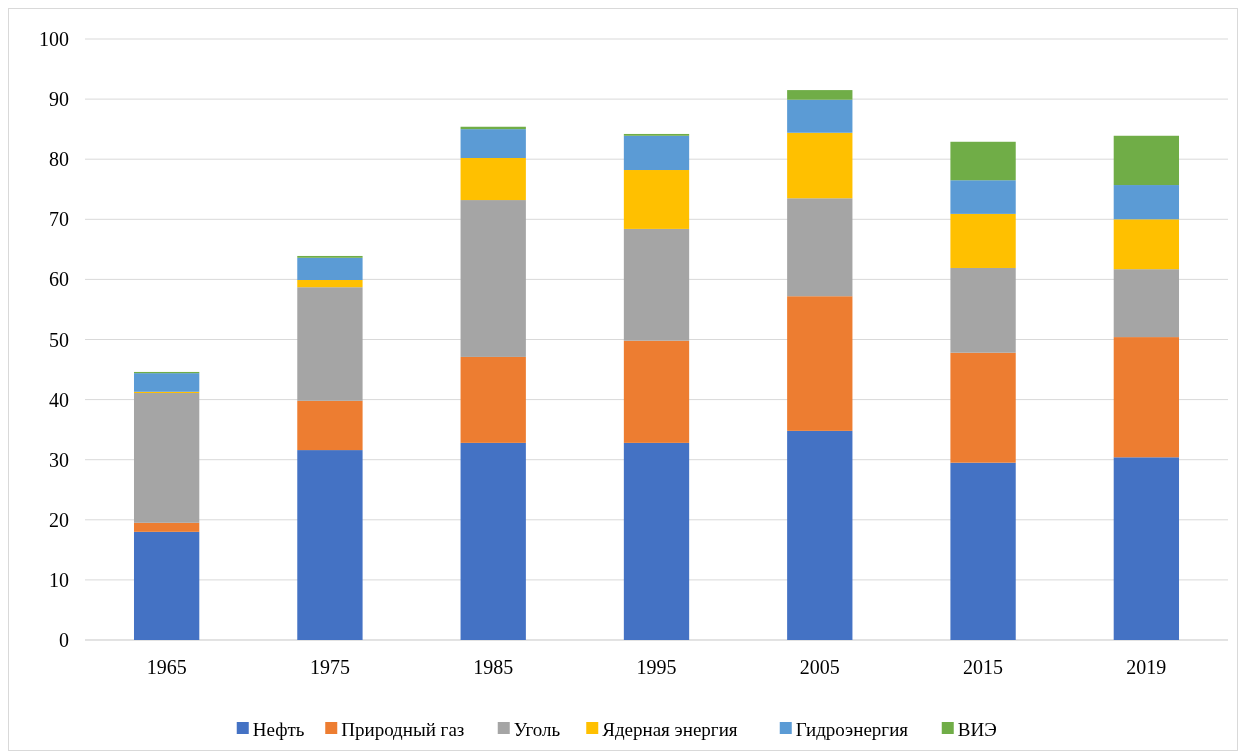 Image resolution: width=1238 pixels, height=751 pixels. I want to click on y-tick-label: 80, so click(59, 159).